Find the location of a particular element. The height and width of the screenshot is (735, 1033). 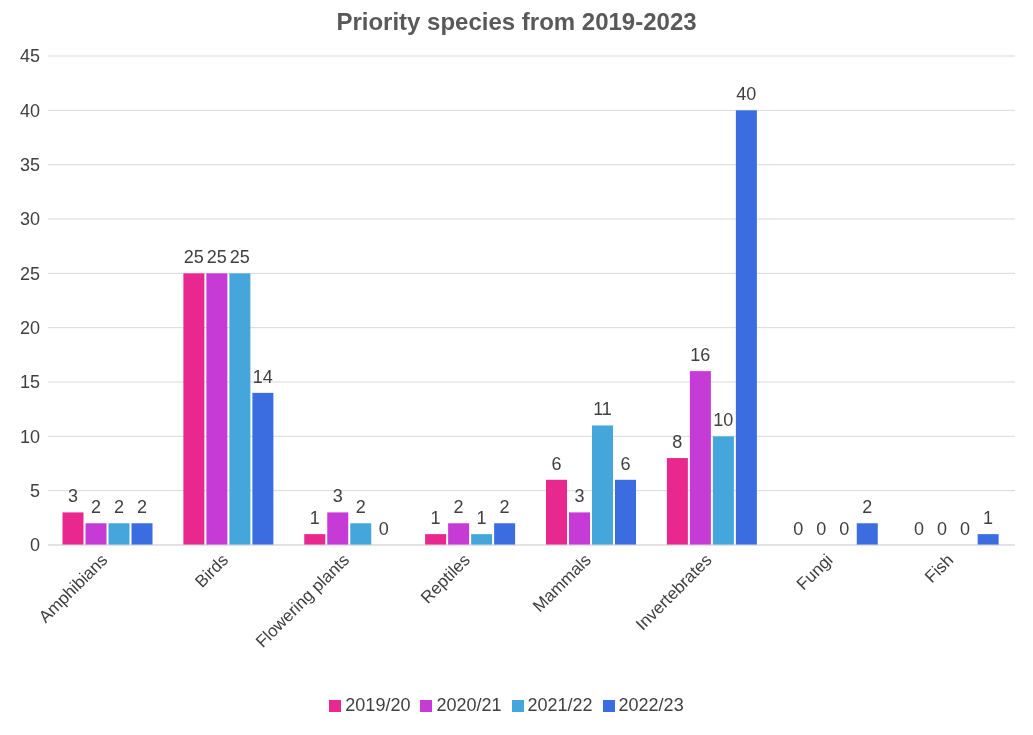

legend-label: 2019/20 is located at coordinates (378, 705).